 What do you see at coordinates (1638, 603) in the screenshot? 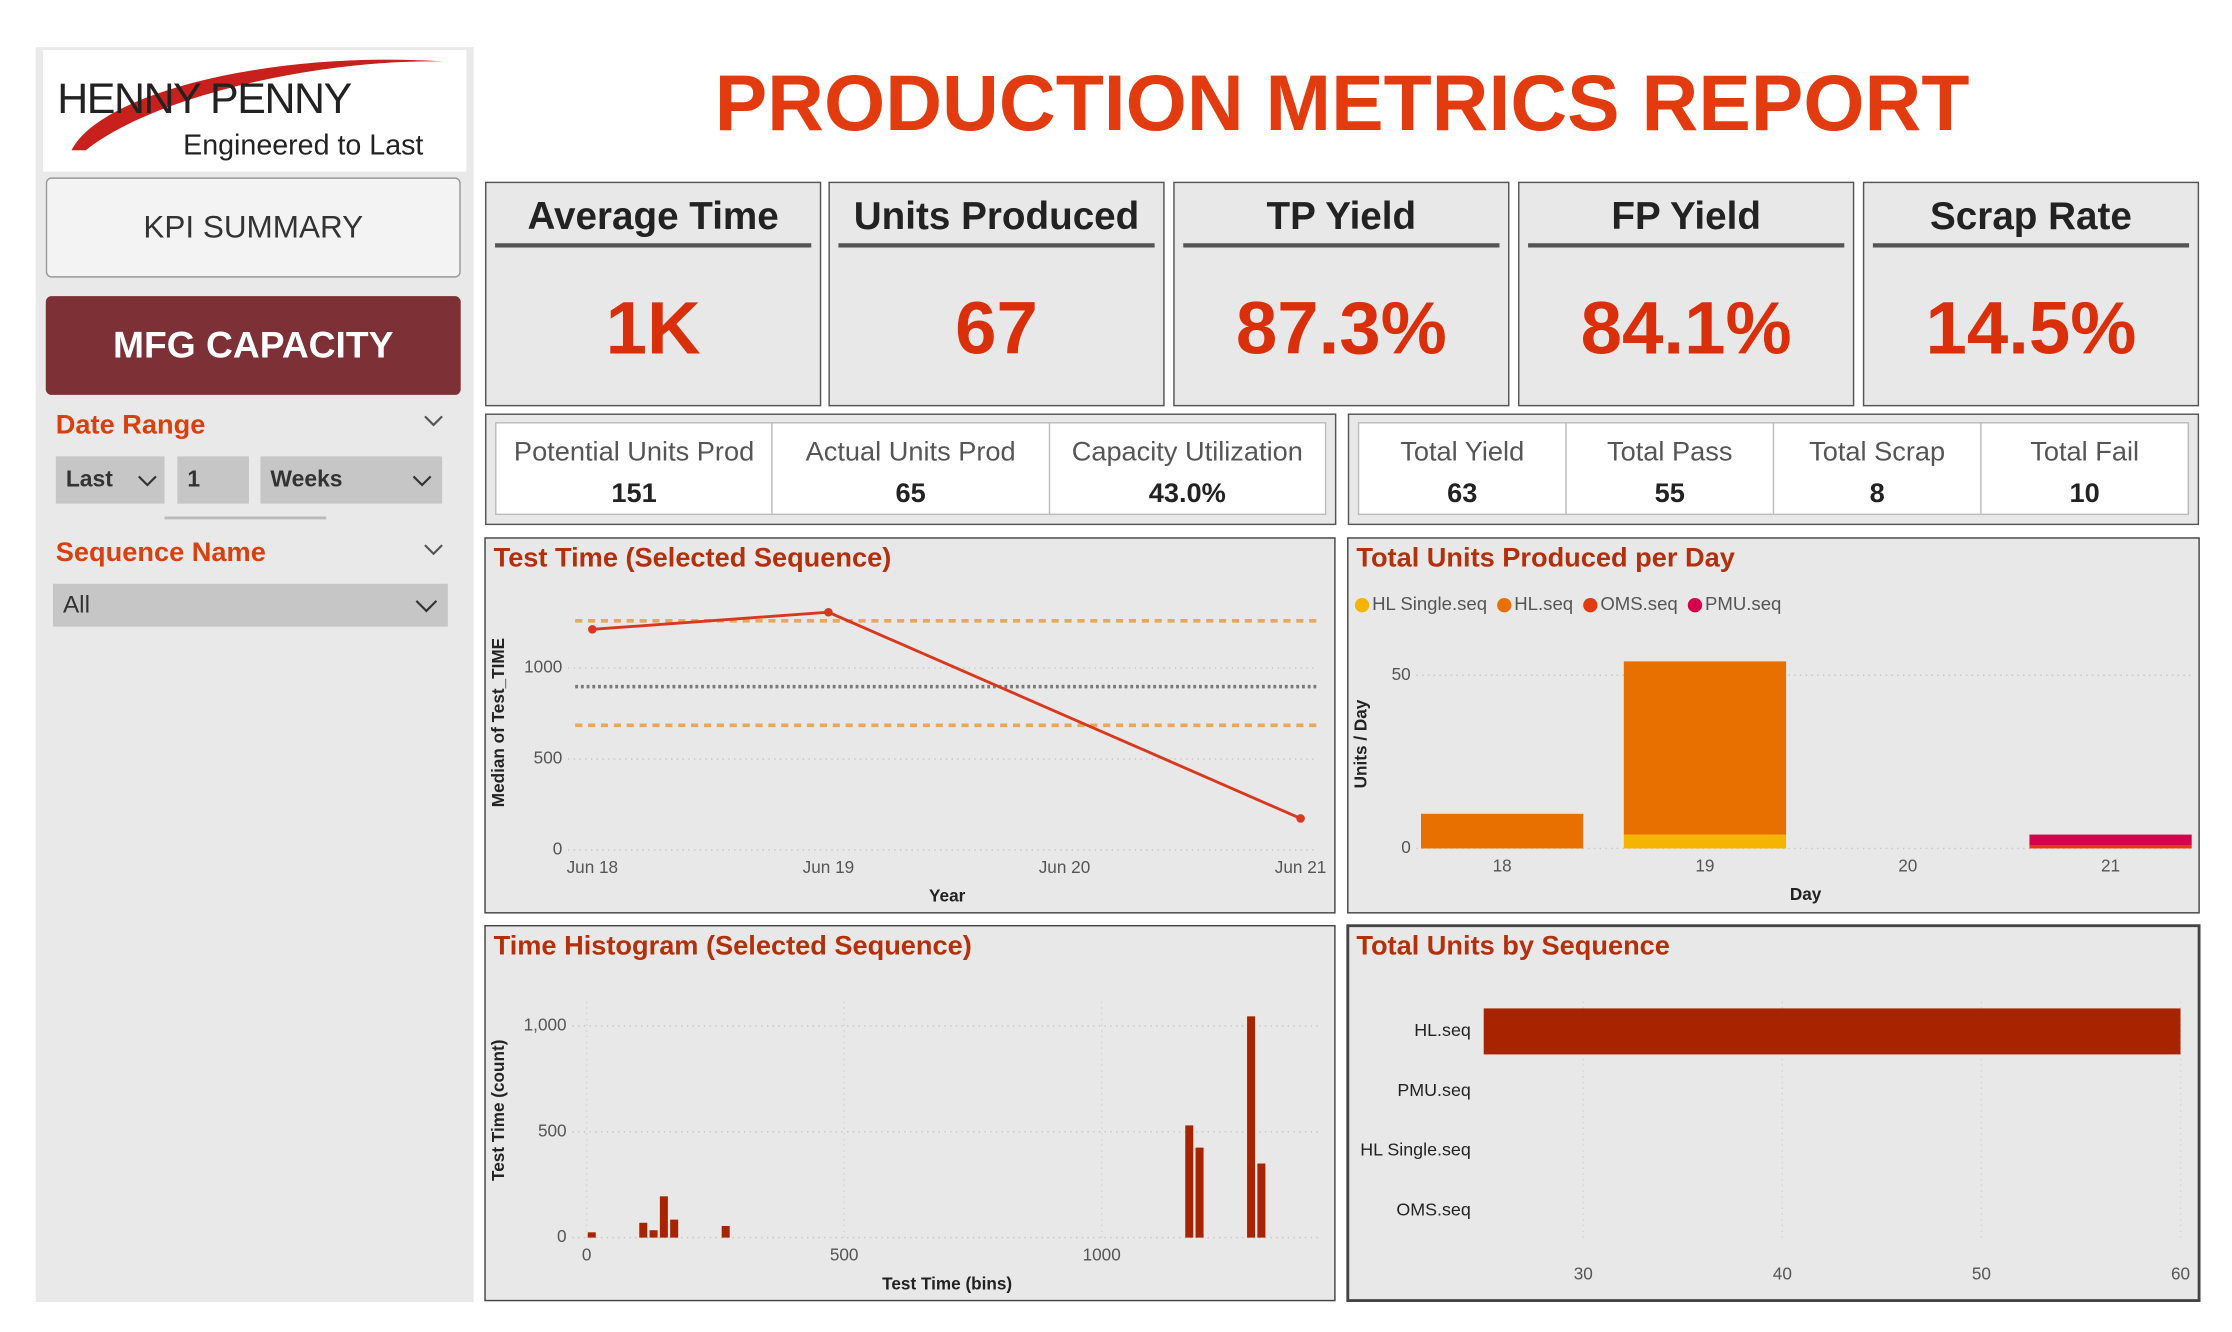
I see `legend-label: OMS.seq` at bounding box center [1638, 603].